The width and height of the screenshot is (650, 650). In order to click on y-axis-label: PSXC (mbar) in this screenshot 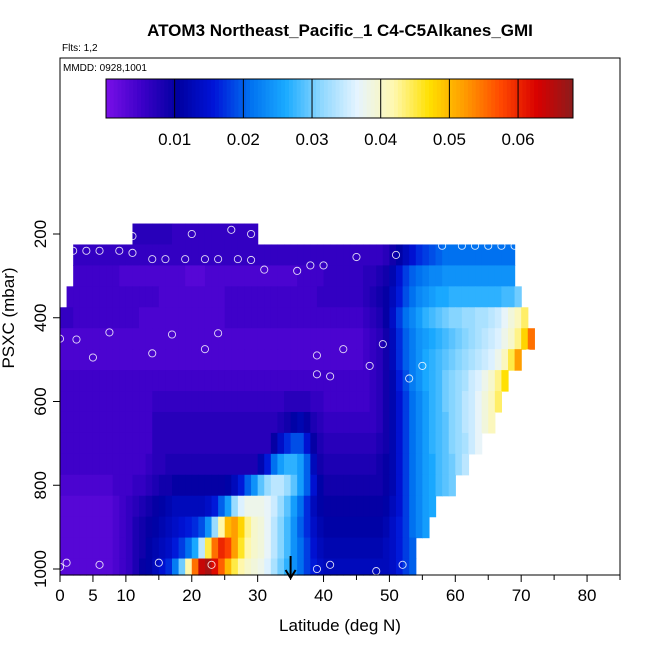, I will do `click(9, 317)`.